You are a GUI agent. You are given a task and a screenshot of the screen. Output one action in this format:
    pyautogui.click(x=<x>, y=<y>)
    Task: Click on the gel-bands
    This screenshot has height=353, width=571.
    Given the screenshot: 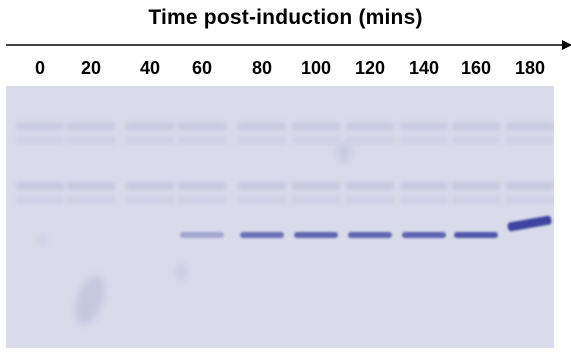 What is the action you would take?
    pyautogui.click(x=366, y=226)
    